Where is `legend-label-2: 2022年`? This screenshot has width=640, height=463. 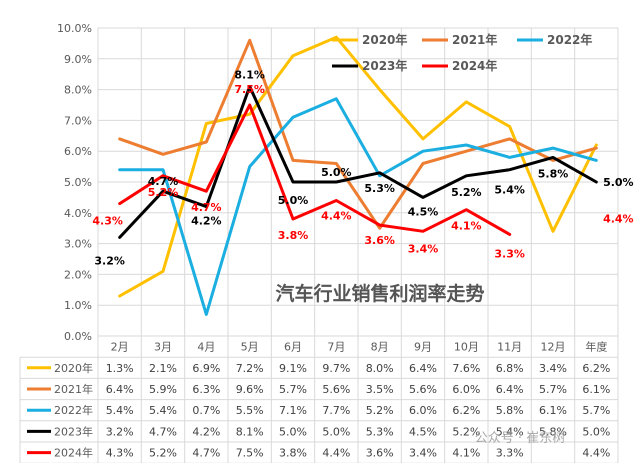
legend-label-2: 2022年 is located at coordinates (569, 39).